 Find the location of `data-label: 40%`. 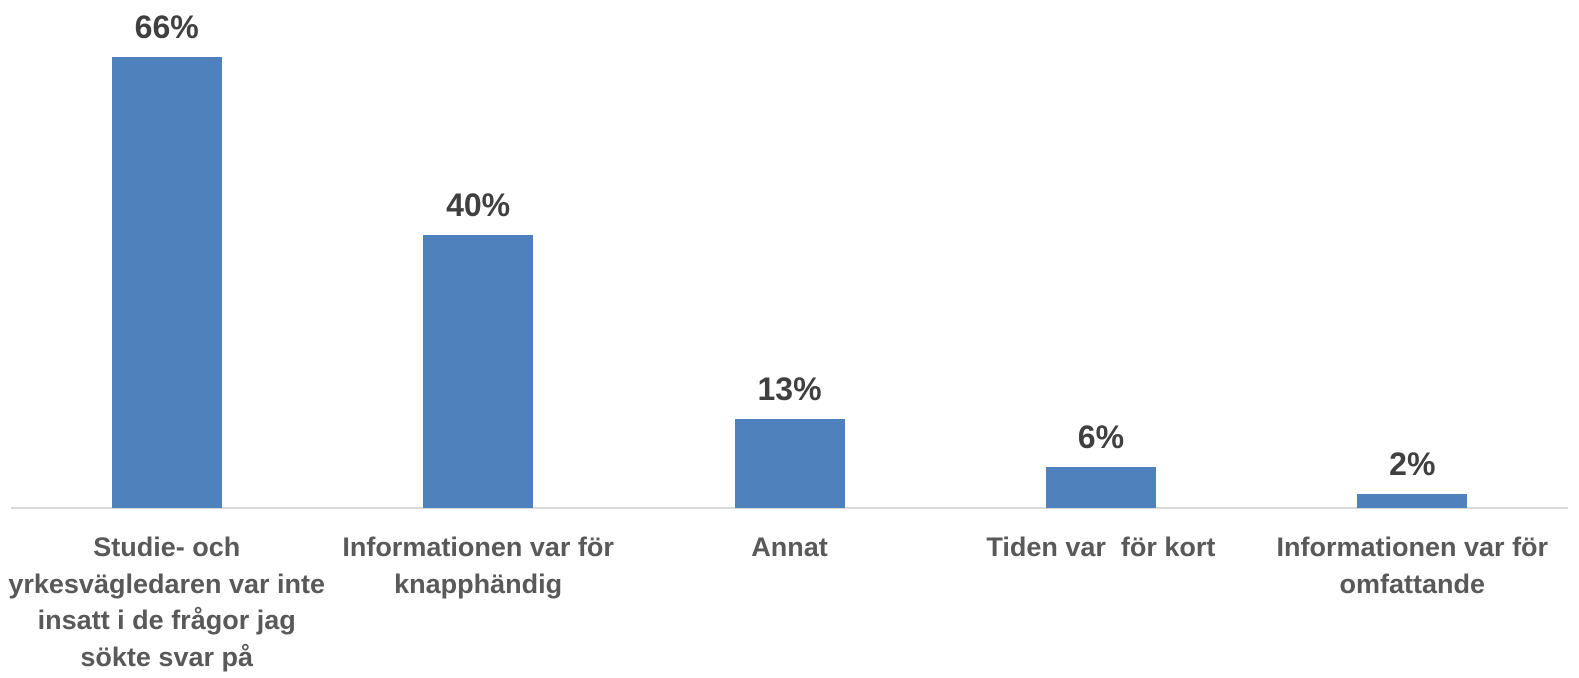

data-label: 40% is located at coordinates (478, 204).